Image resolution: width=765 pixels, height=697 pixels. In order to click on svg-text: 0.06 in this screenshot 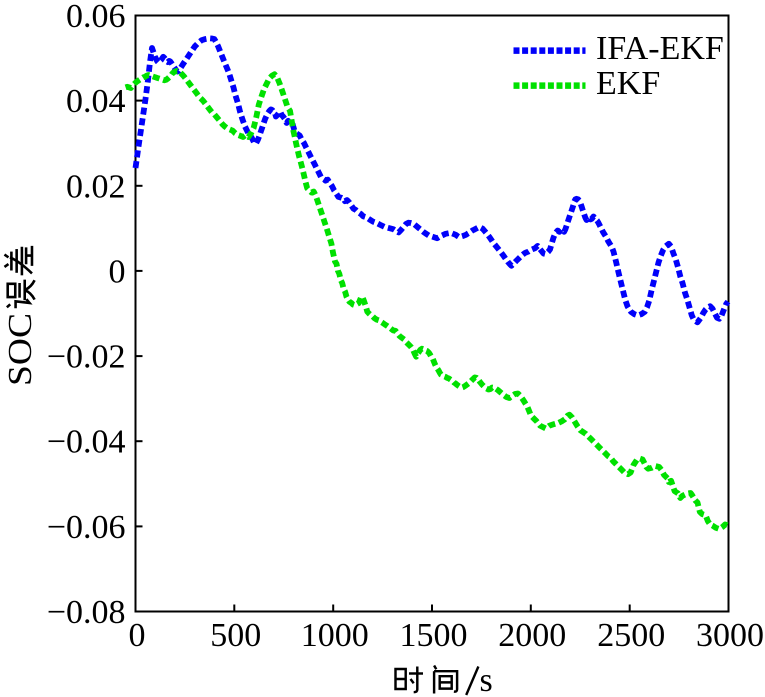, I will do `click(96, 17)`.